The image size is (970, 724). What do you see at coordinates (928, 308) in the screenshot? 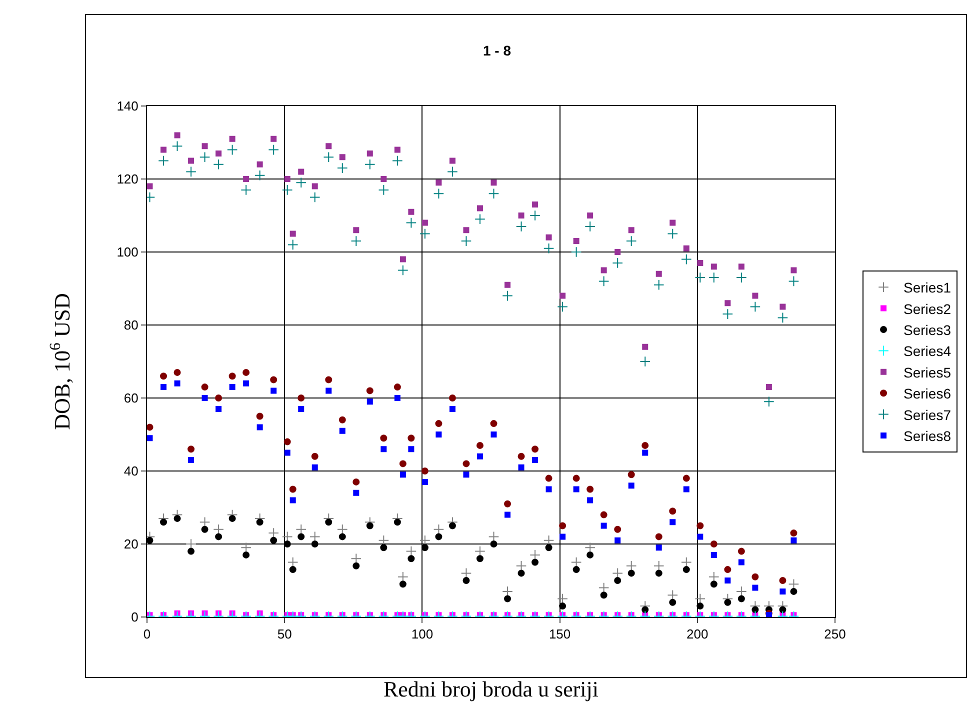
I see `legend-label: Series2` at bounding box center [928, 308].